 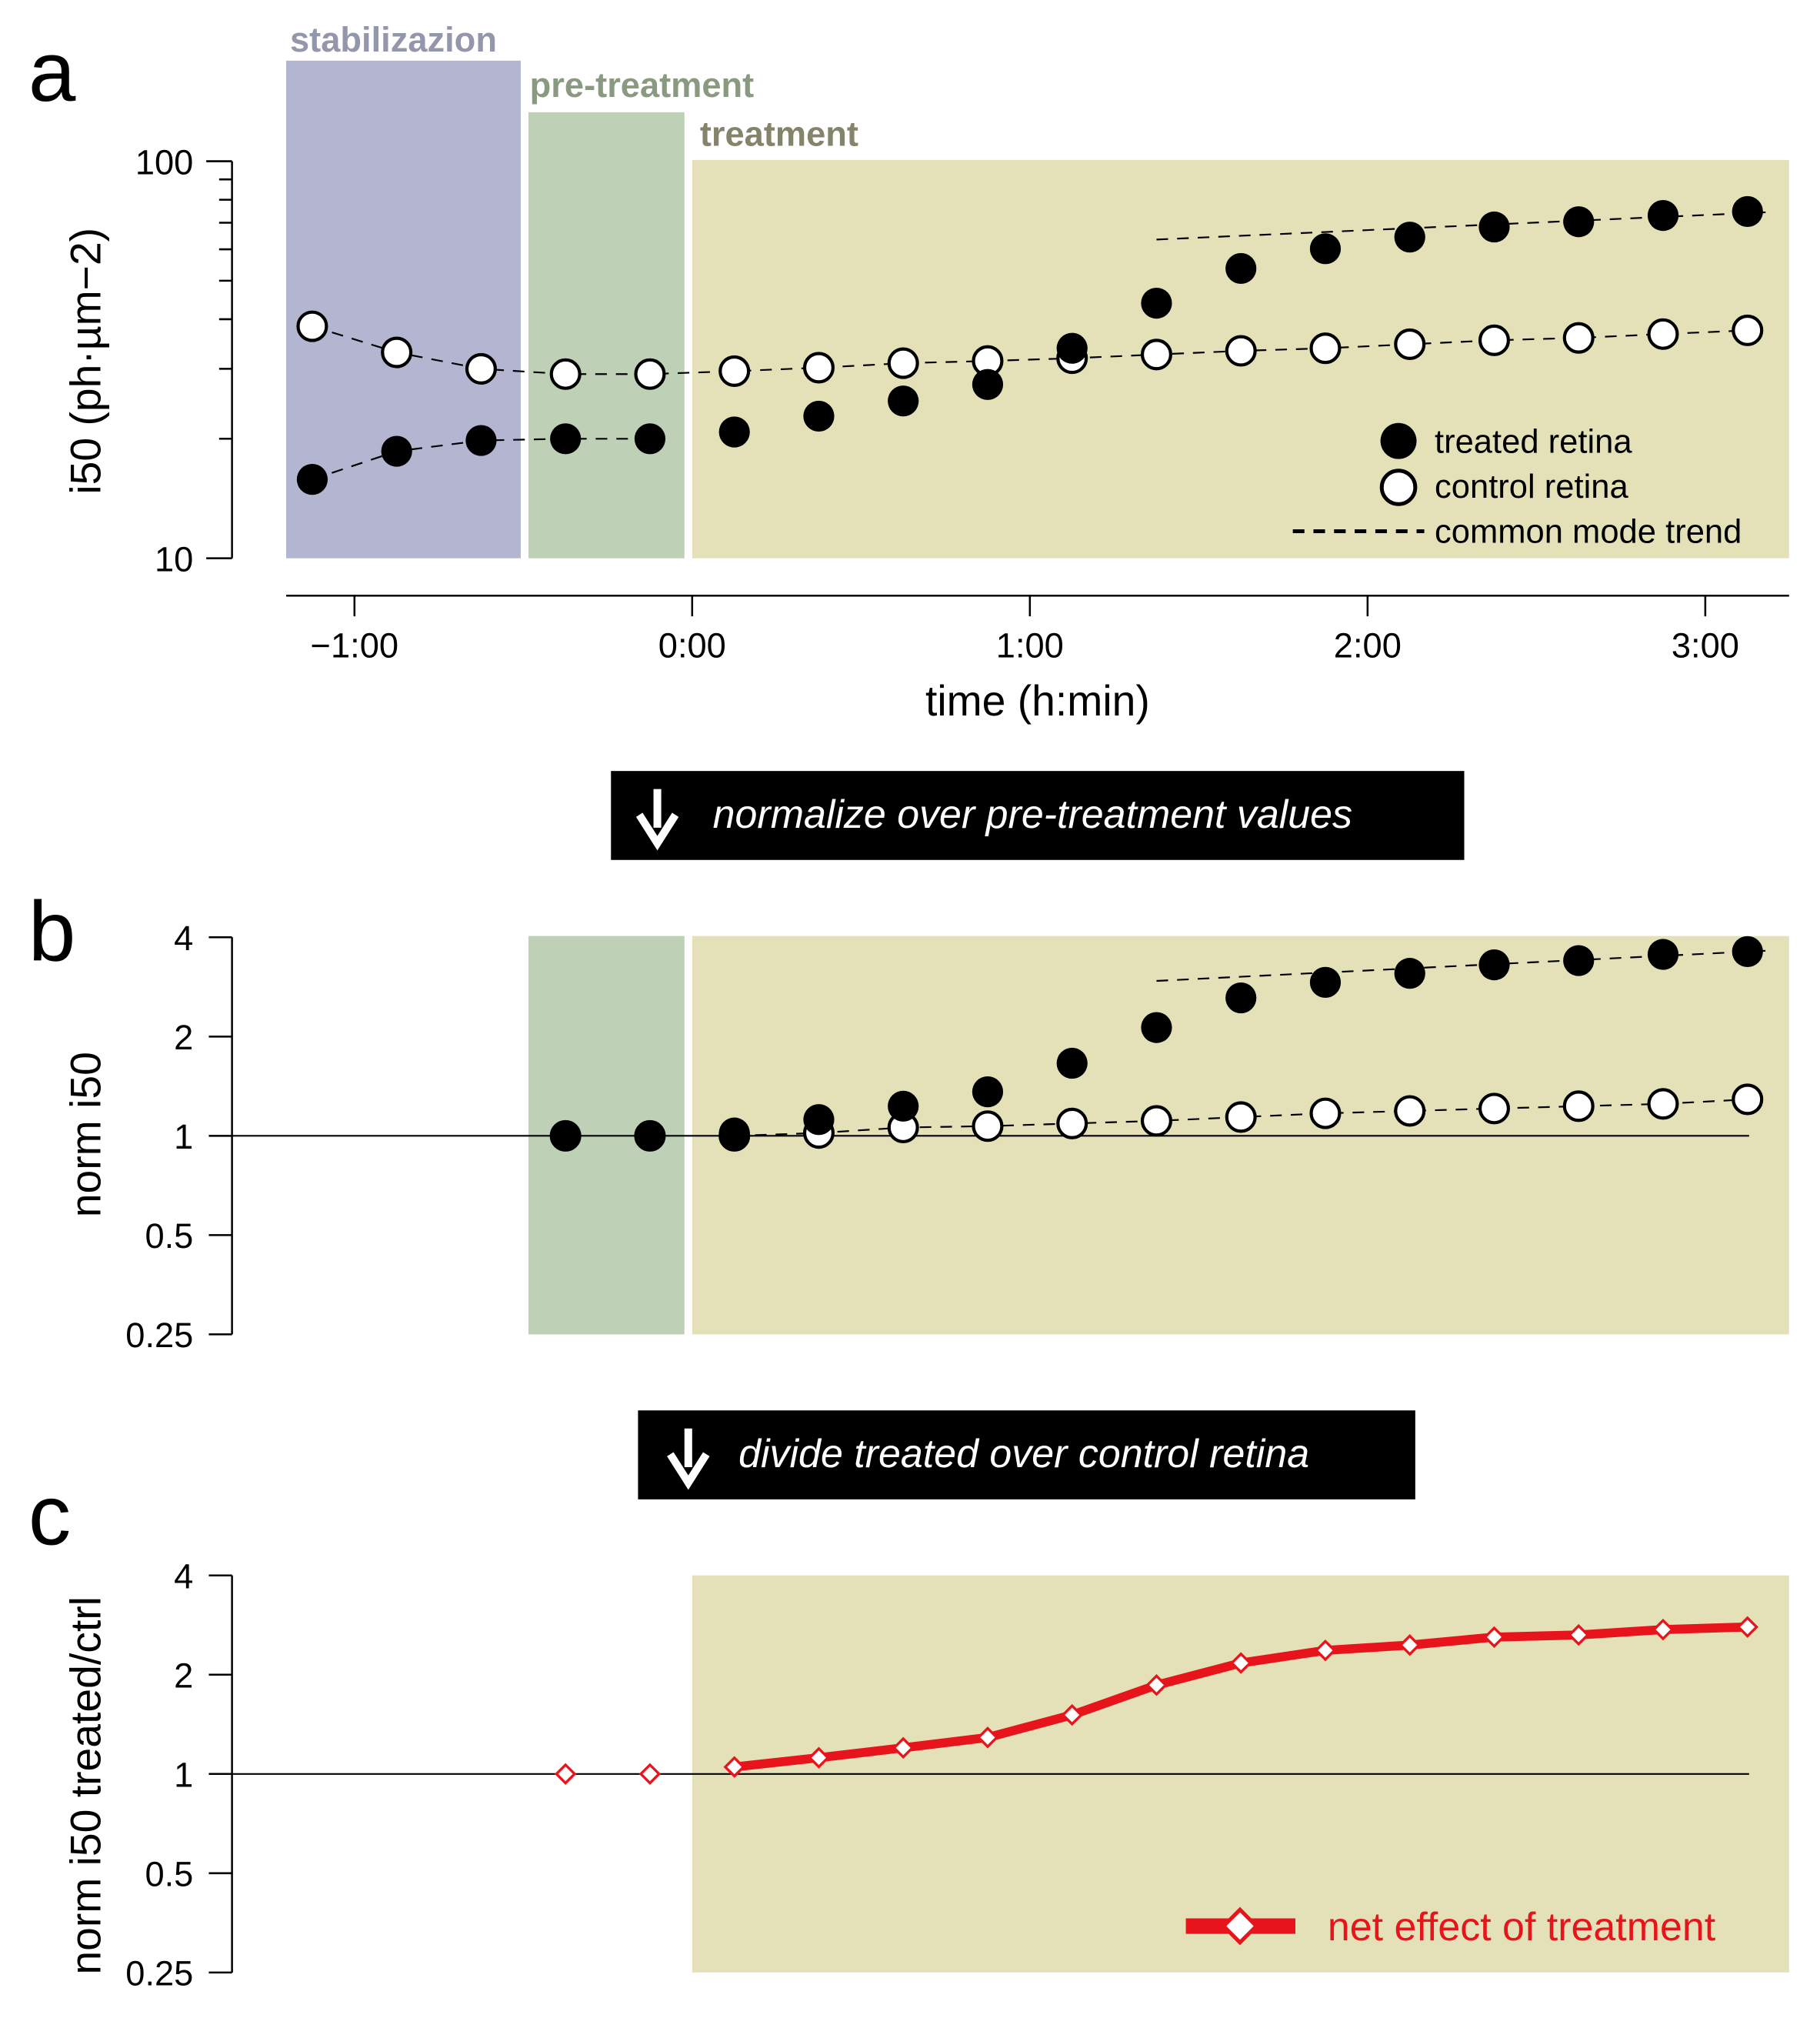 What do you see at coordinates (169, 1236) in the screenshot?
I see `y-tick-label: 0.5` at bounding box center [169, 1236].